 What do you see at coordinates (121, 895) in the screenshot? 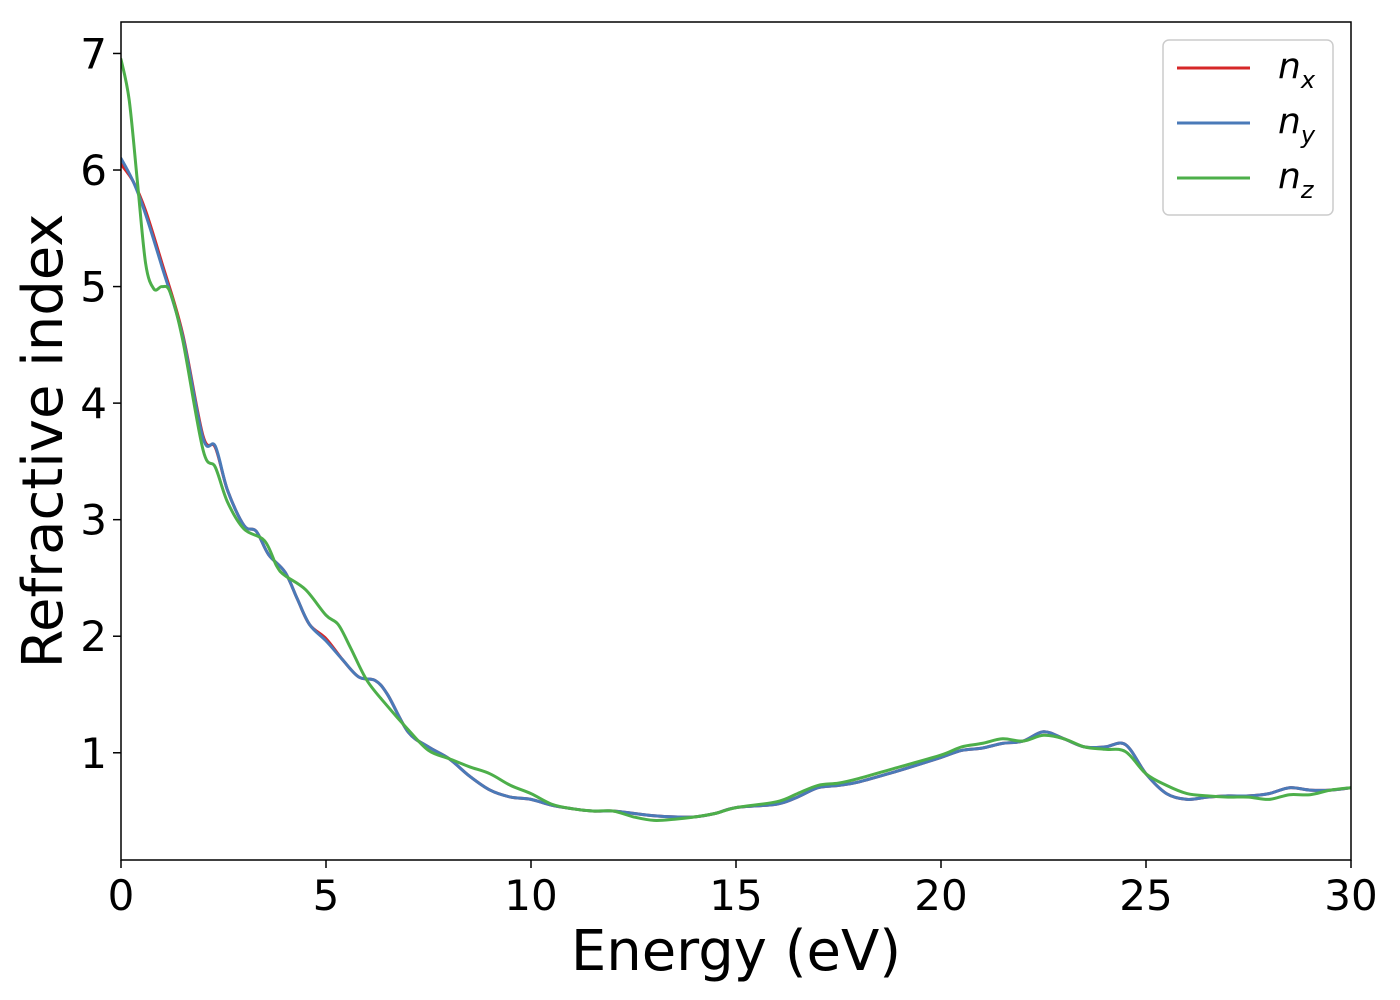
I see `x-tick-label: 0` at bounding box center [121, 895].